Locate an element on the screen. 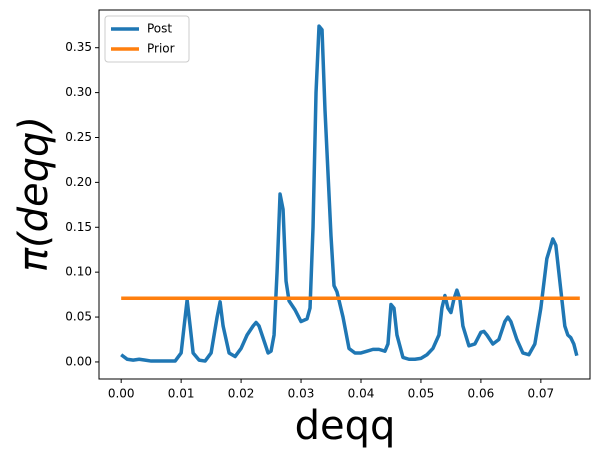 This screenshot has width=605, height=458. y-tick-label: 0.15 is located at coordinates (78, 227).